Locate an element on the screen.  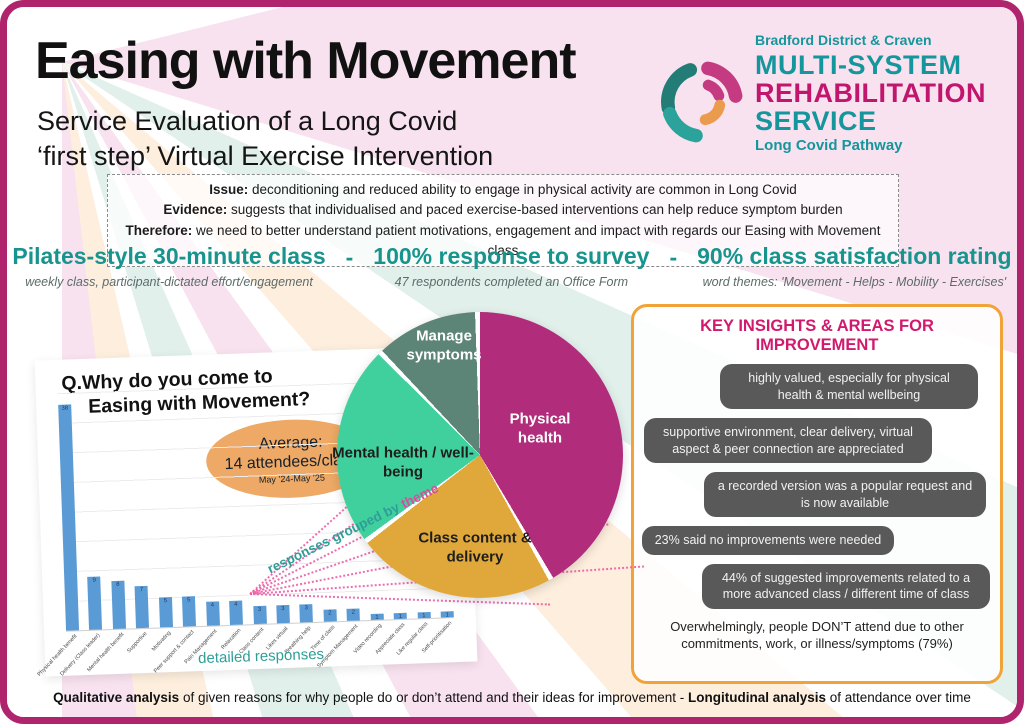
bar-group: 5 Peer support & contact is located at coordinates (175, 531).